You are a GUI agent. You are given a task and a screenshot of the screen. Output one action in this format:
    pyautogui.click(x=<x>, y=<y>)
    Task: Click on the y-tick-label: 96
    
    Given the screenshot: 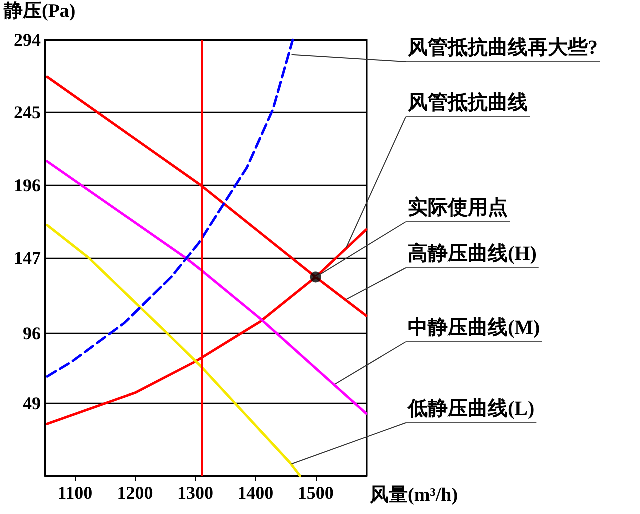 What is the action you would take?
    pyautogui.click(x=32, y=334)
    